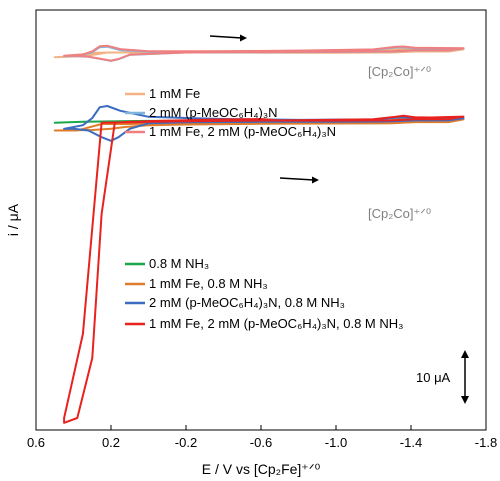  I want to click on x-tick-label: 0.6, so click(36, 442).